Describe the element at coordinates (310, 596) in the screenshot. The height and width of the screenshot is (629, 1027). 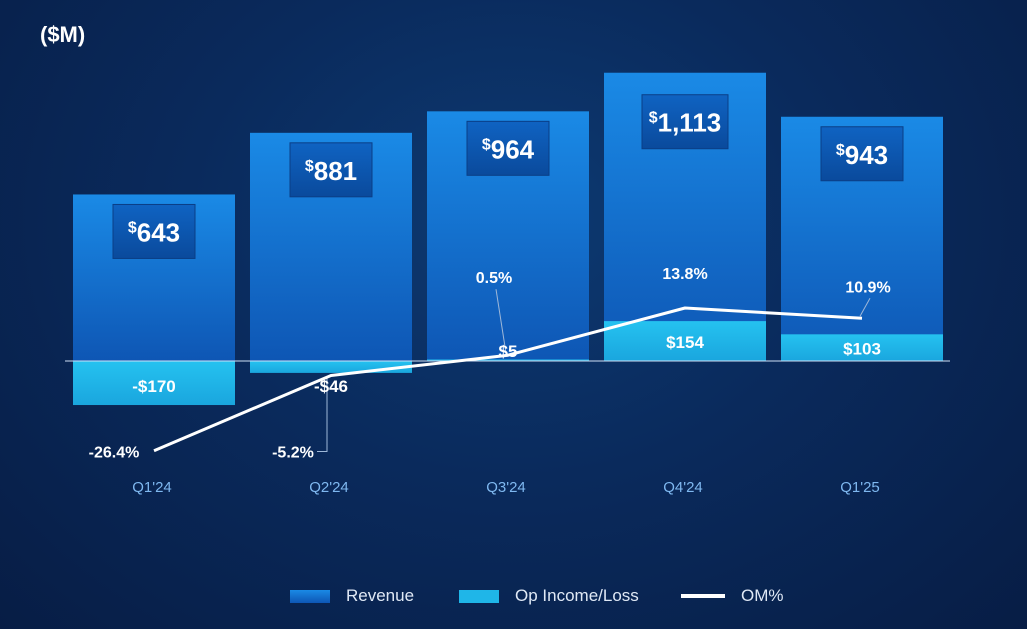
I see `legend-swatch-revenue` at that location.